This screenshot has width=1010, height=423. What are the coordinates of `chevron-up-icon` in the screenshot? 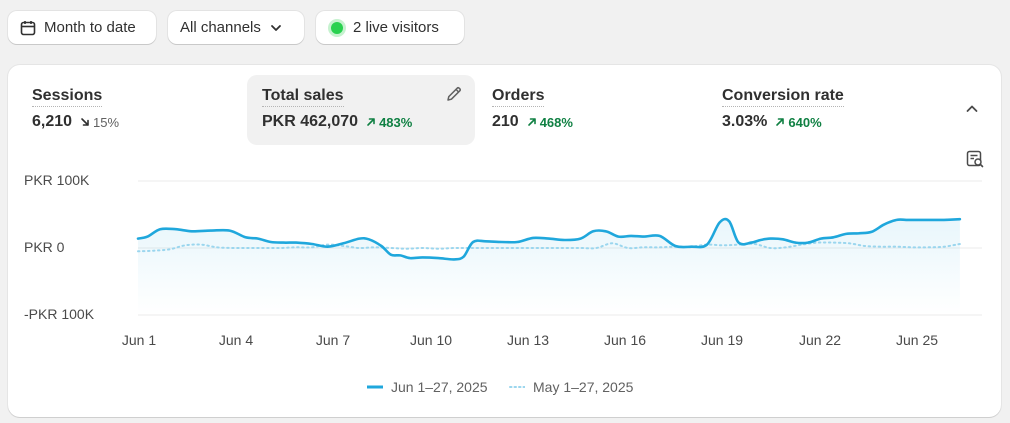 It's located at (972, 111).